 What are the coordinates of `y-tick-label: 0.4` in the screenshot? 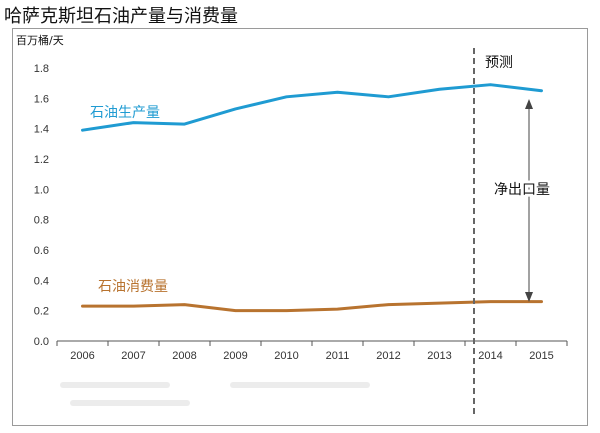 It's located at (41, 281).